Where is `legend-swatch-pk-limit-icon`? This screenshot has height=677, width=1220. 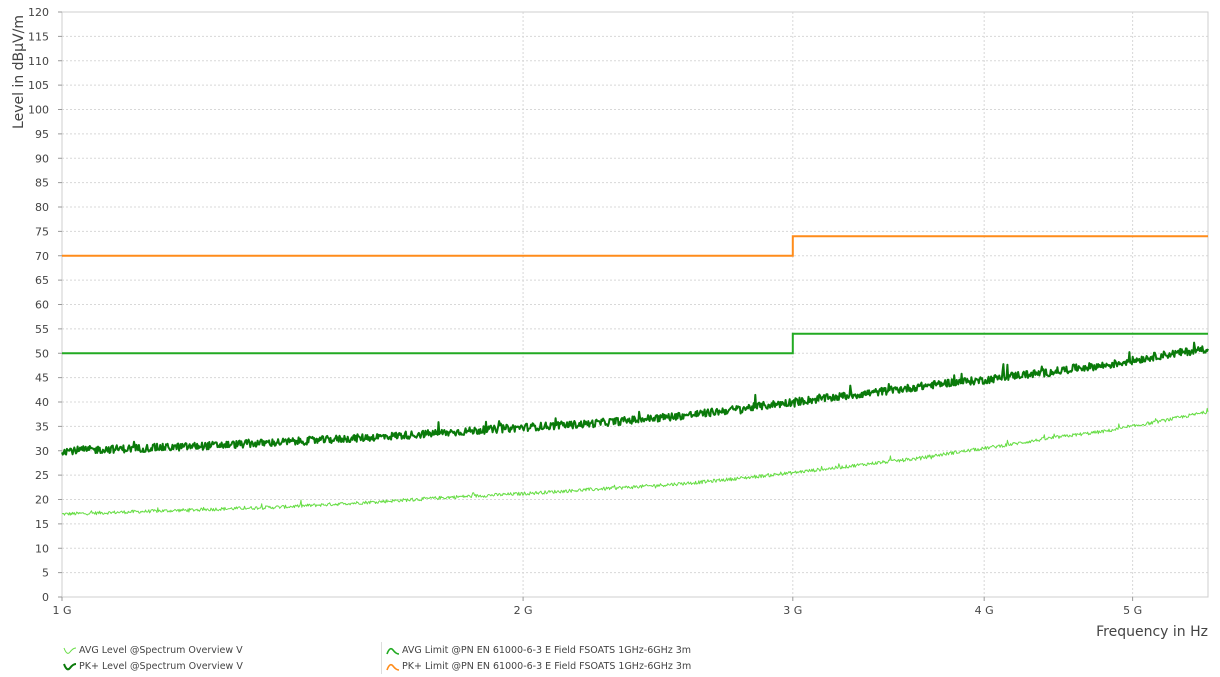
legend-swatch-pk-limit-icon is located at coordinates (393, 667).